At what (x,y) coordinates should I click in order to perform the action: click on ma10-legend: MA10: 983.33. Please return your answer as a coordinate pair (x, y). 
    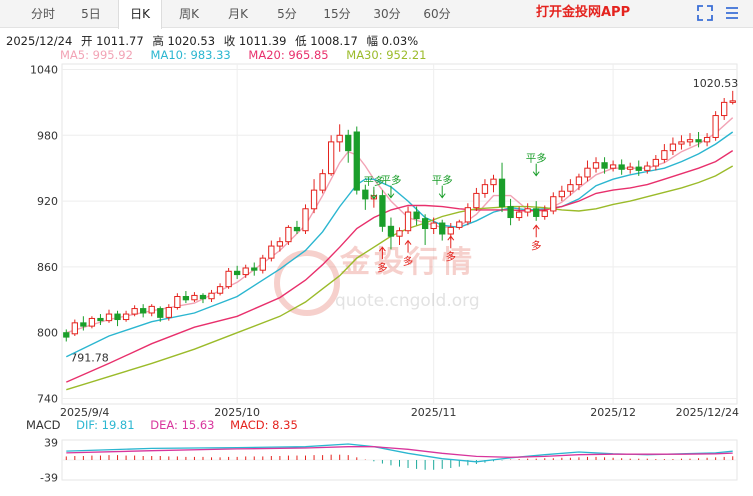
    Looking at the image, I should click on (190, 55).